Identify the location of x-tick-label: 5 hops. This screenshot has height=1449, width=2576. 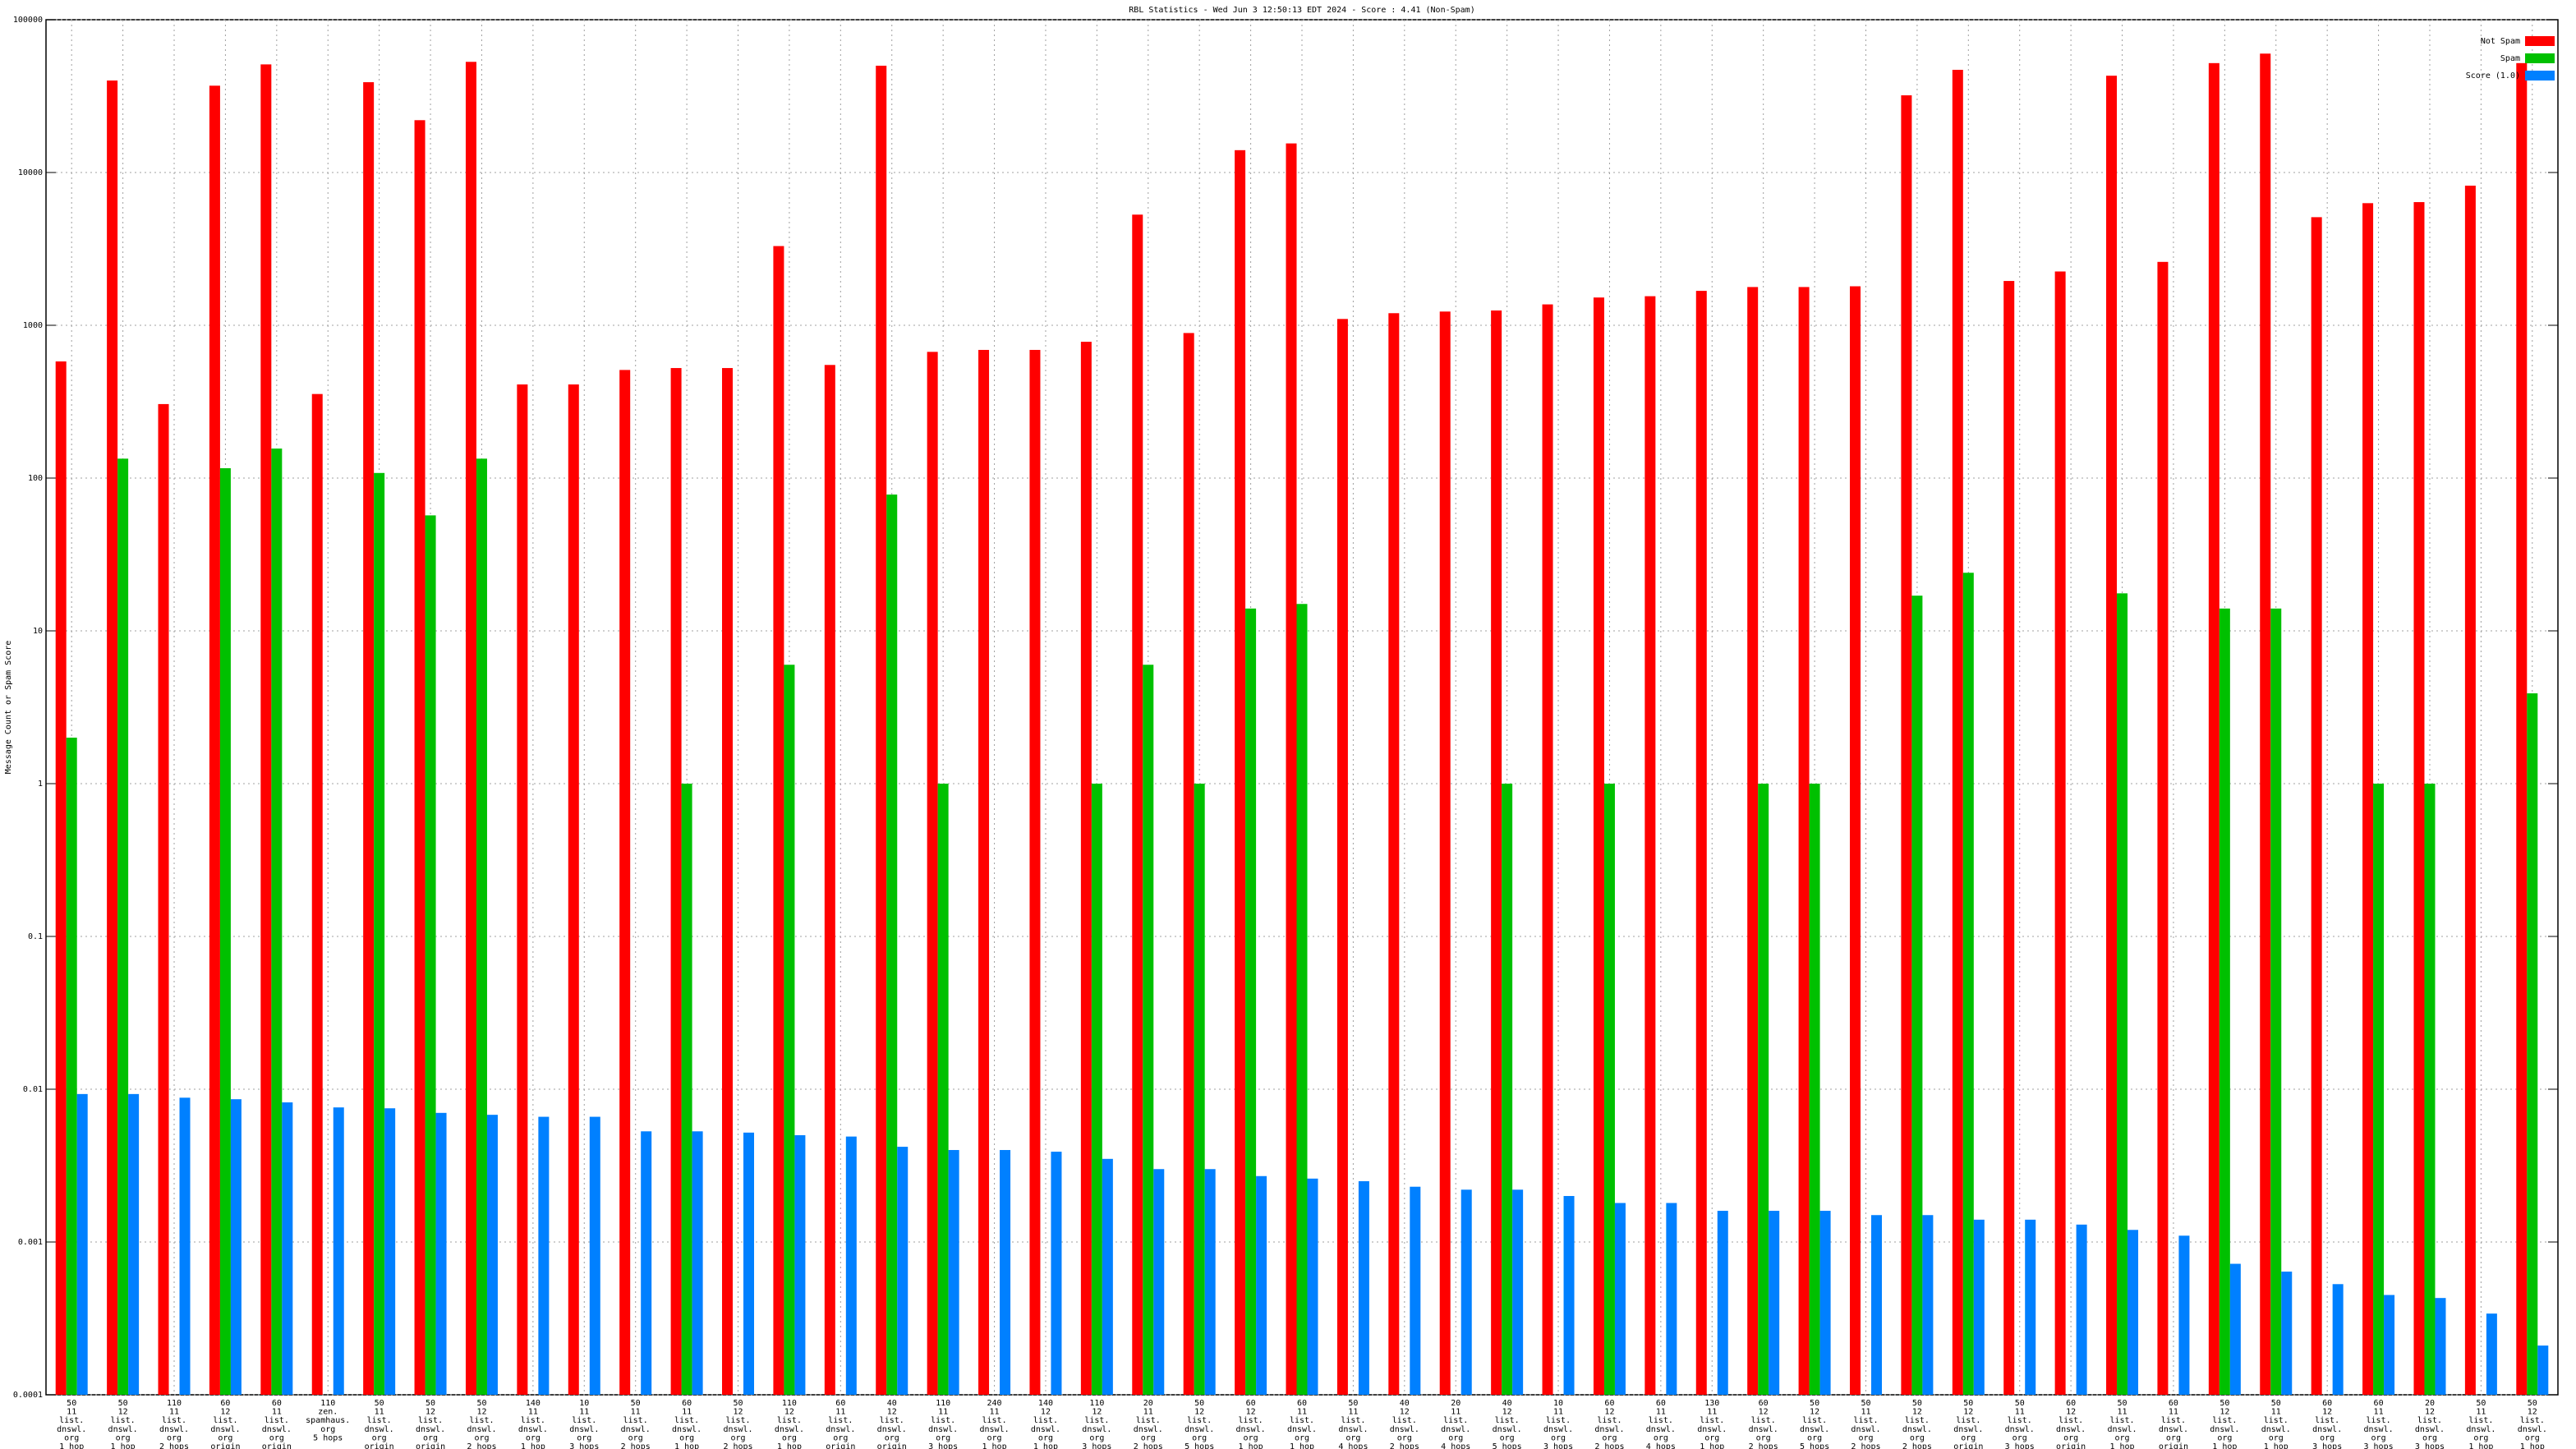
(1814, 1445).